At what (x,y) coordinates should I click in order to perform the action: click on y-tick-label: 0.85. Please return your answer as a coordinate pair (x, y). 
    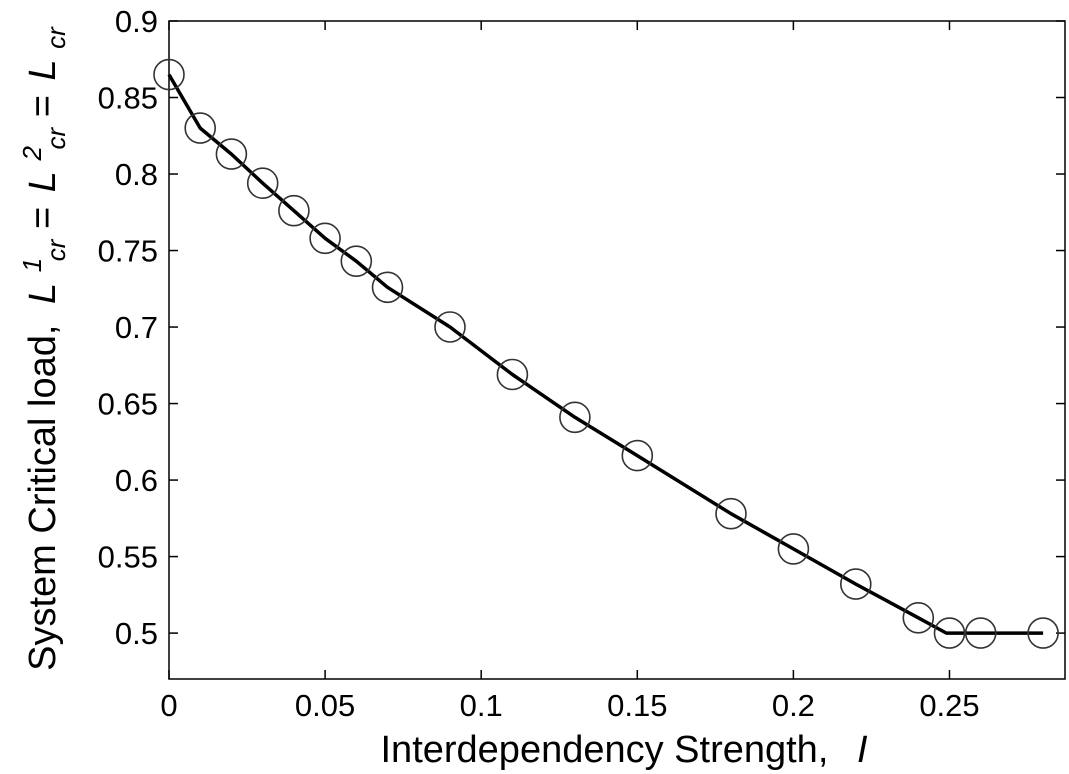
    Looking at the image, I should click on (128, 98).